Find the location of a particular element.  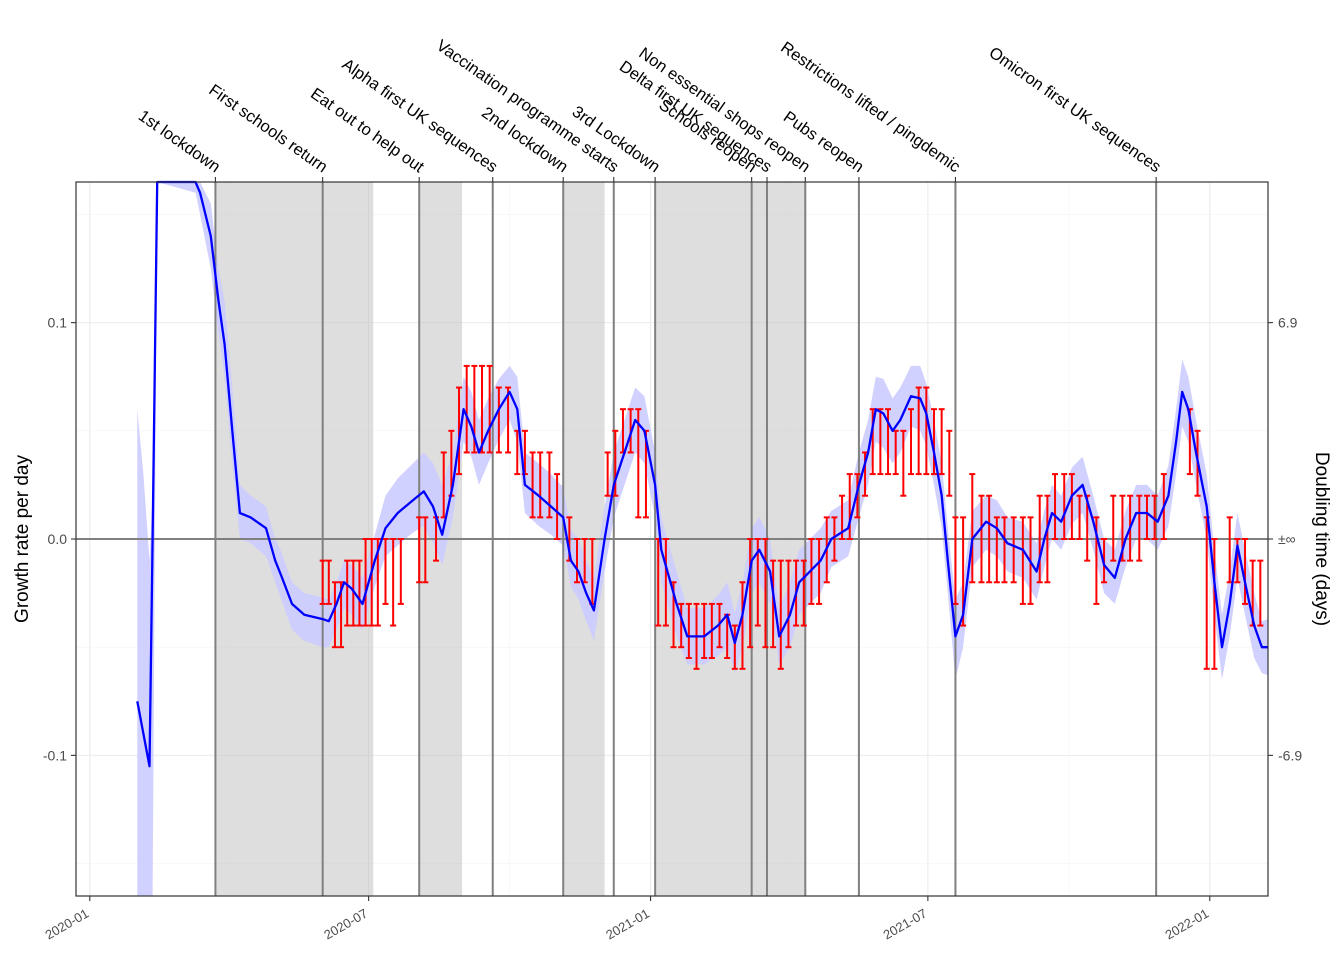

y2-axis-label: Doubling time (days) is located at coordinates (1321, 539).